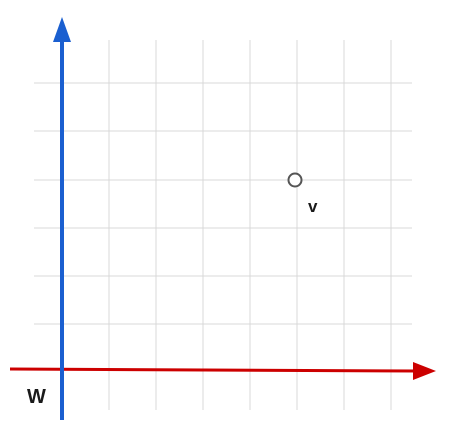  I want to click on y-axis, so click(62, 218).